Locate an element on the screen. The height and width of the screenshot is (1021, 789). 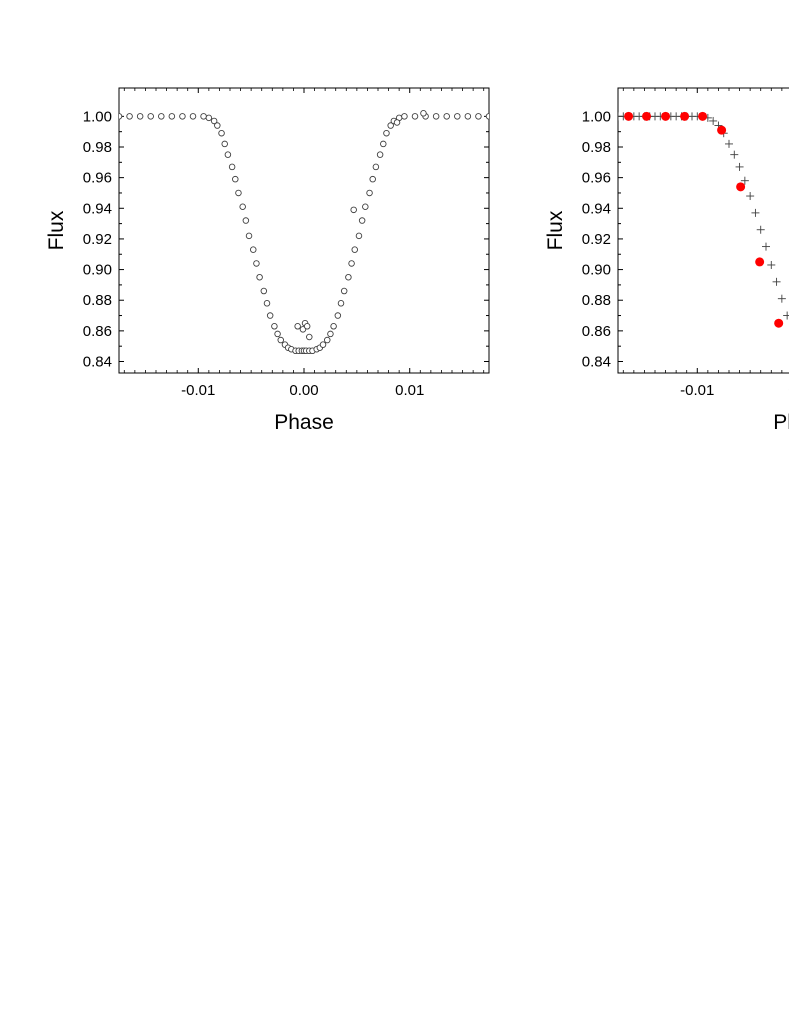
plot-frame is located at coordinates (703, 230).